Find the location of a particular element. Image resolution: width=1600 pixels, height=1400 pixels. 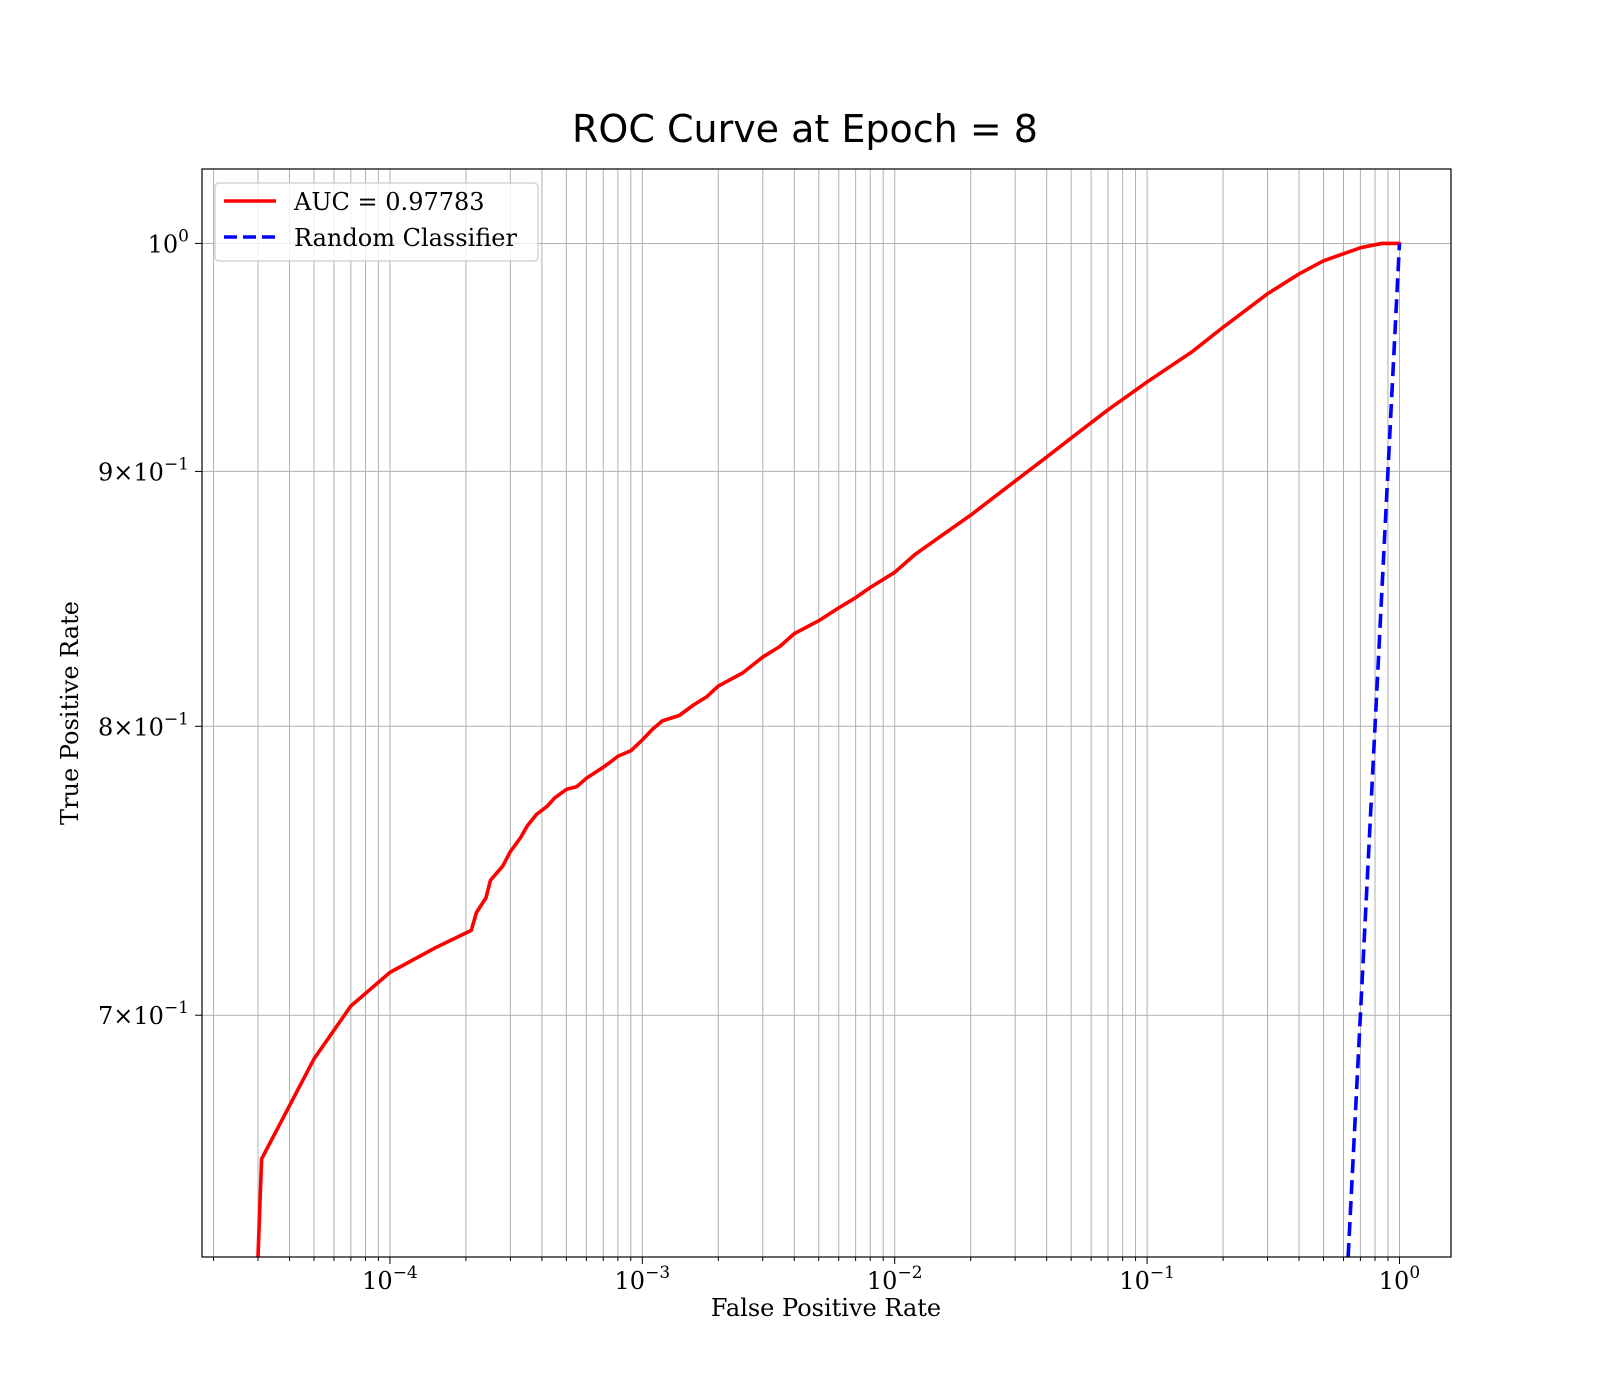

x-tick-label: 10⁻² is located at coordinates (895, 1279).